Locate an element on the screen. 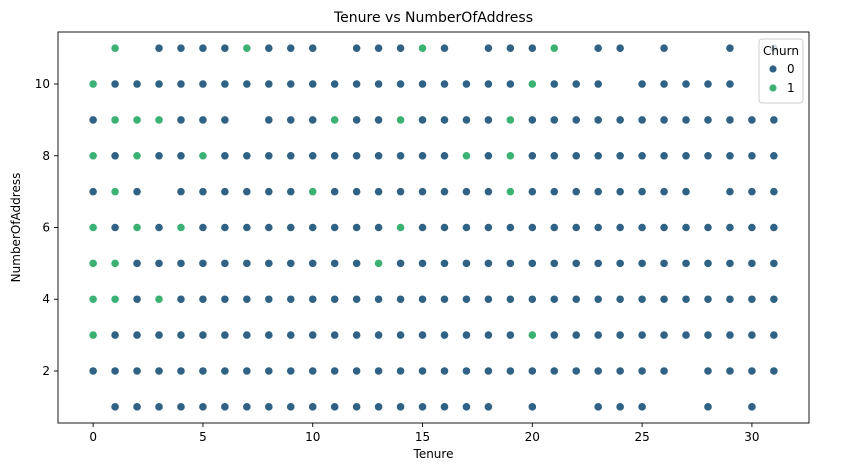 The height and width of the screenshot is (470, 841). y-tick-label: 4 is located at coordinates (46, 299).